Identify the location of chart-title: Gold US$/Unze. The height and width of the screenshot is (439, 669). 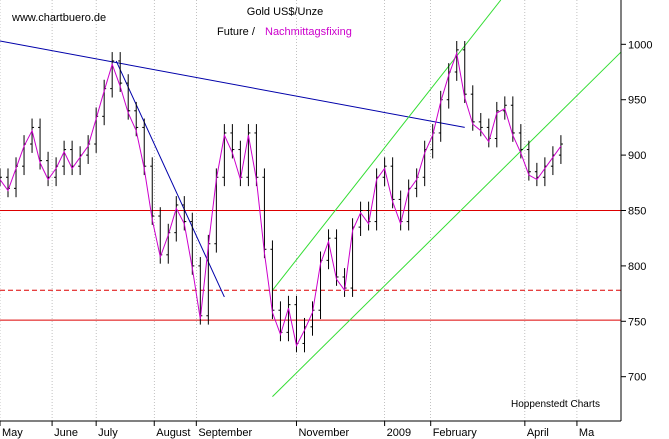
(285, 12).